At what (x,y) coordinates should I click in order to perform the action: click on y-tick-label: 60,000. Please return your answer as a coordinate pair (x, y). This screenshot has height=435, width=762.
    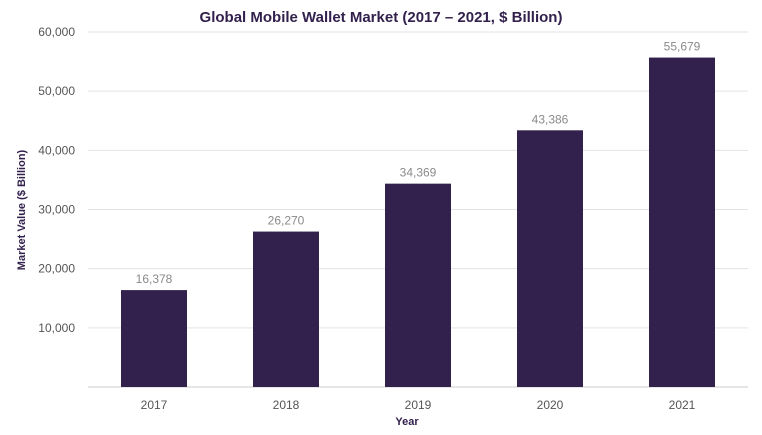
    Looking at the image, I should click on (56, 32).